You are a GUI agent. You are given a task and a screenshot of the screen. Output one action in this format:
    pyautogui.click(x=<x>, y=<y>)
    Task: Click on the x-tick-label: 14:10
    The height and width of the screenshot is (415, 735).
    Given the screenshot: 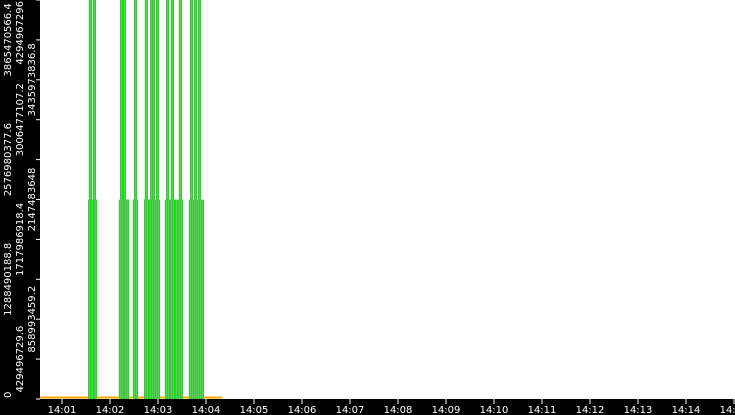 What is the action you would take?
    pyautogui.click(x=494, y=410)
    